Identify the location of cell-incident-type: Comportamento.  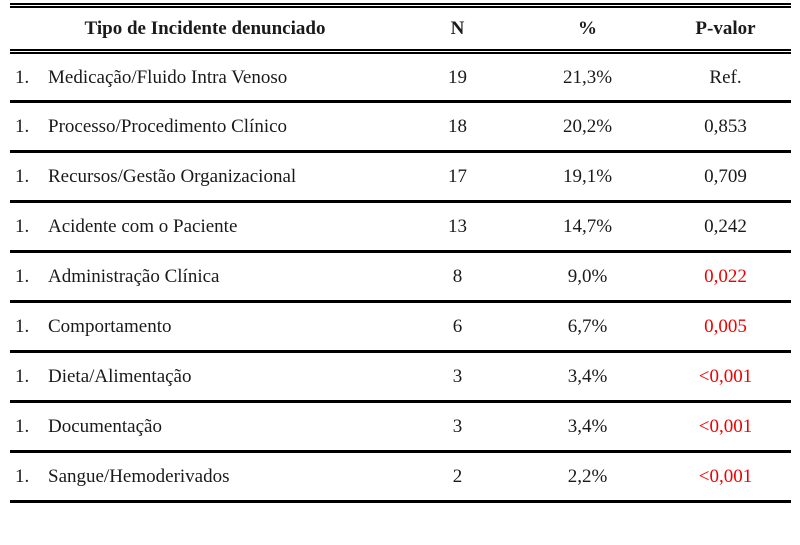
(110, 326).